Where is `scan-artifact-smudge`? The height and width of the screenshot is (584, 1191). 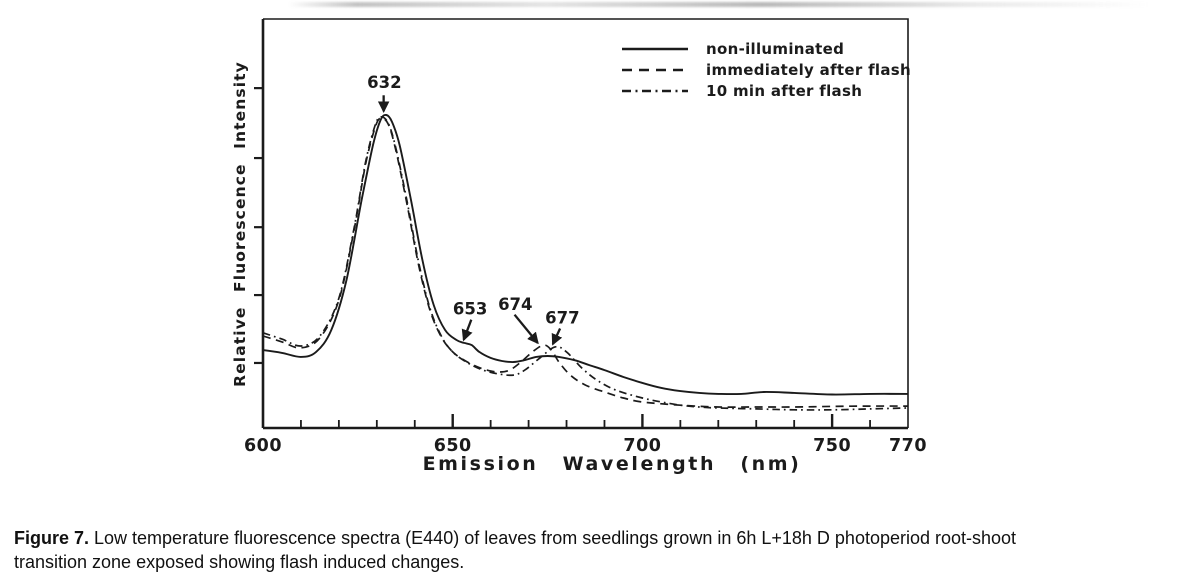 scan-artifact-smudge is located at coordinates (719, 4).